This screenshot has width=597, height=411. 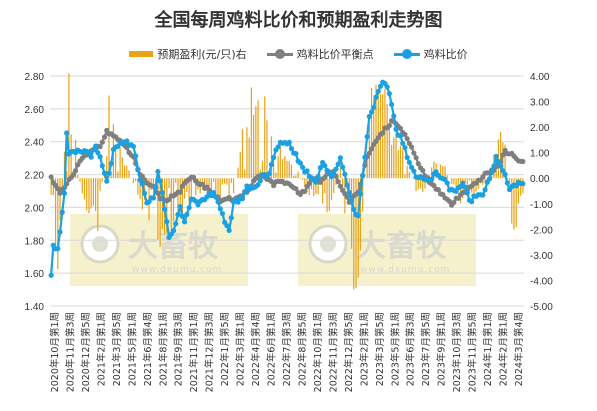 I want to click on x-axis-tick-label: 2024年1月第1周, so click(x=488, y=349).